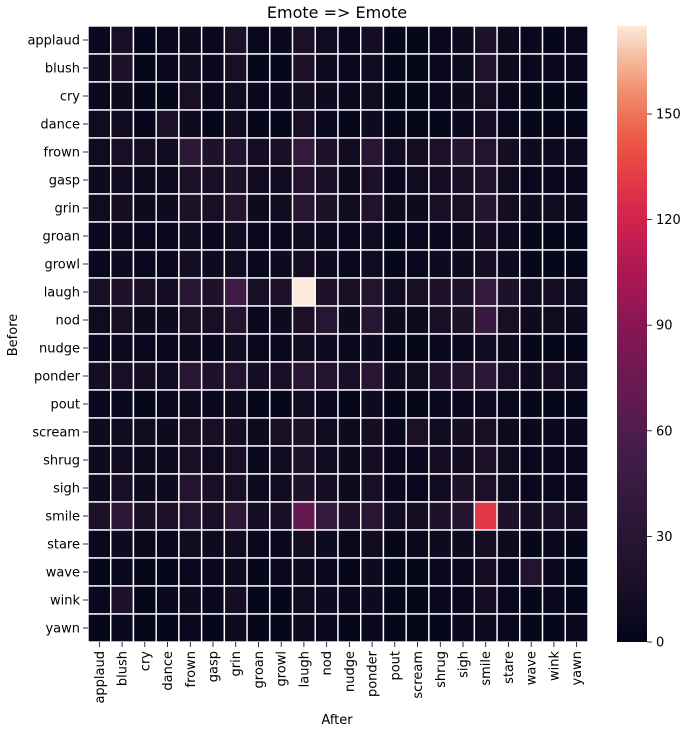 This screenshot has height=729, width=690. Describe the element at coordinates (60, 125) in the screenshot. I see `y-tick-label: dance` at that location.